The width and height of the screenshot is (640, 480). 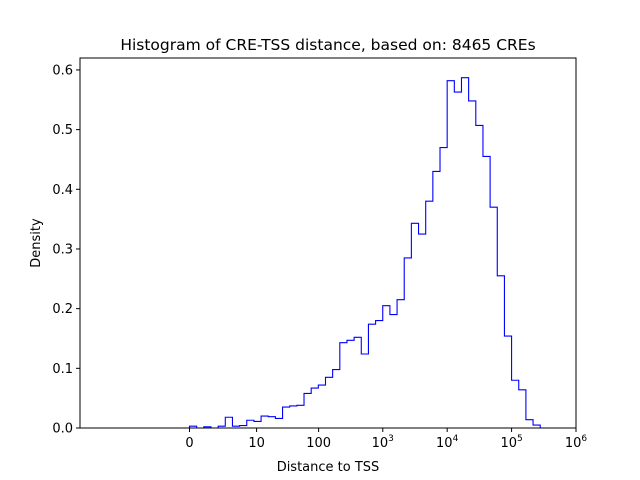 I want to click on y-tick-label: 0.2, so click(x=62, y=309).